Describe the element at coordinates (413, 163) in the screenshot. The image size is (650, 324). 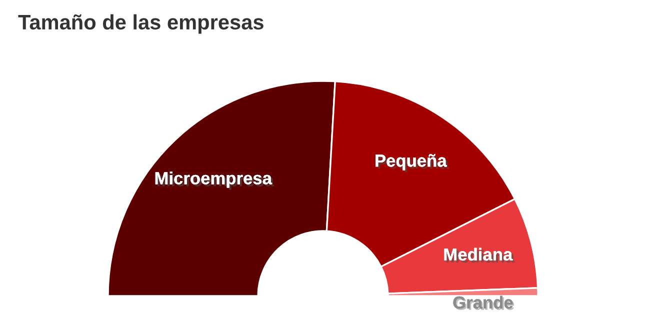
I see `slice-label: Pequeña` at that location.